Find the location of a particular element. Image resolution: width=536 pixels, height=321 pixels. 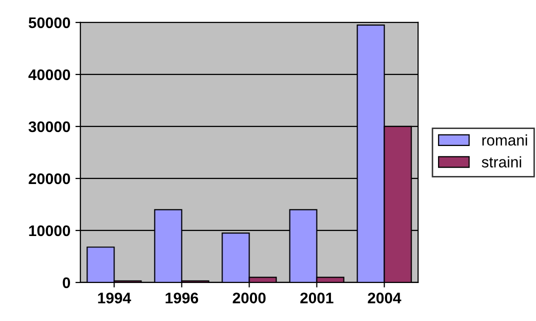

y-tick-label: 20000 is located at coordinates (49, 178).